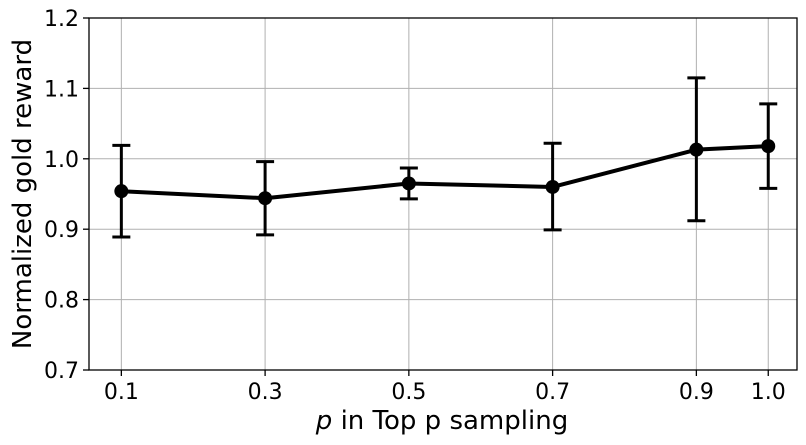  Describe the element at coordinates (61, 19) in the screenshot. I see `y-tick-label: 1.2` at that location.